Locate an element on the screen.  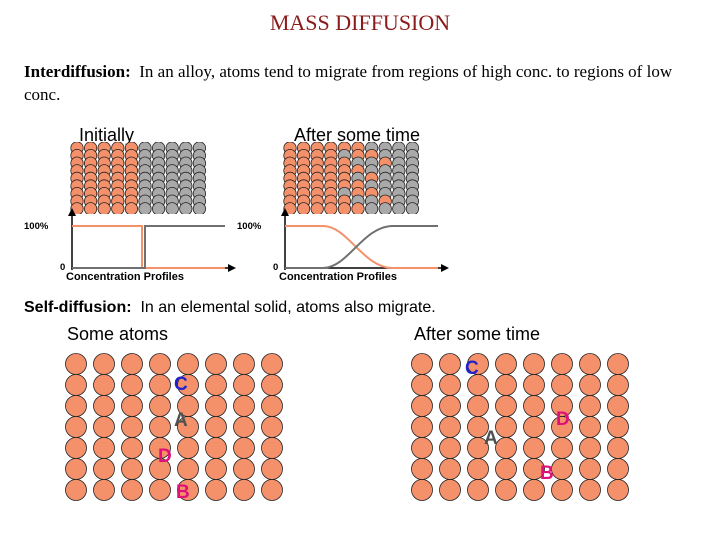
atom-label-c: C is located at coordinates (181, 384).